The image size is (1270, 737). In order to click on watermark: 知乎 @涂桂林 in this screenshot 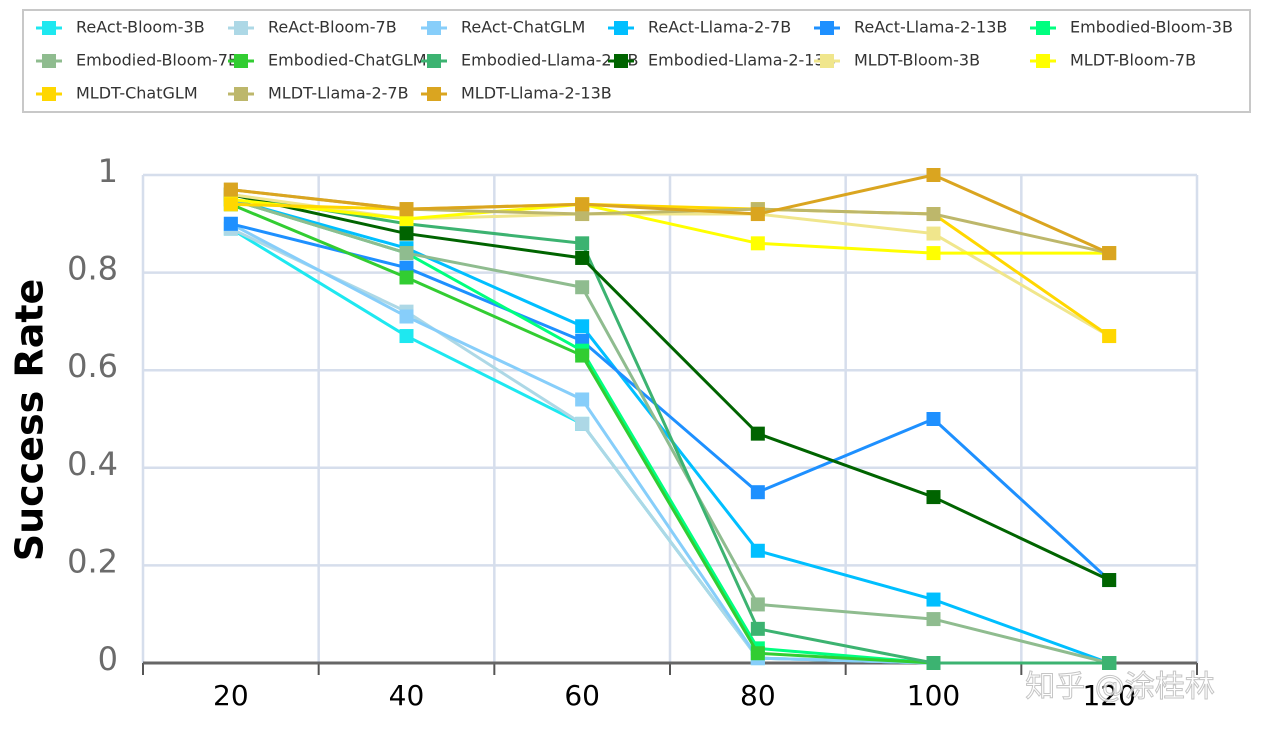, I will do `click(1120, 687)`.